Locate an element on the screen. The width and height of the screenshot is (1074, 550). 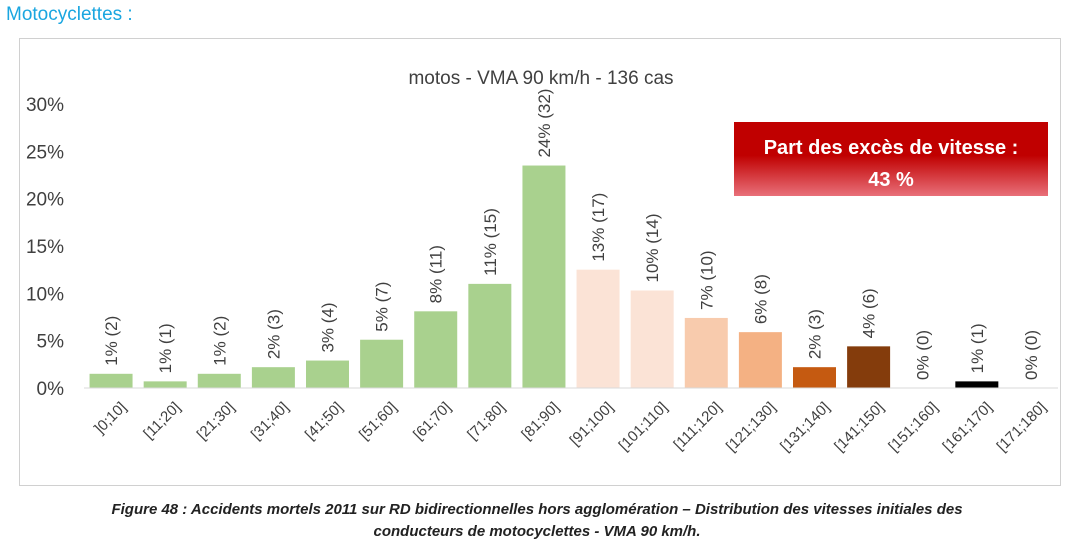
data-label: 24% (32) is located at coordinates (544, 123).